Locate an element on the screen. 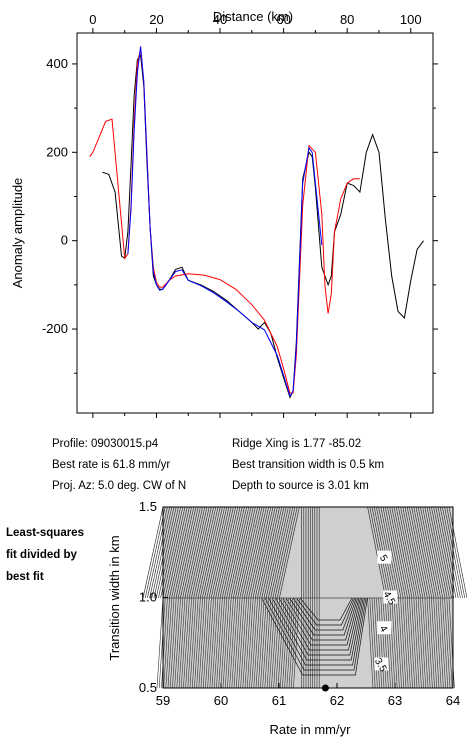 This screenshot has height=745, width=467. best-fit-marker is located at coordinates (325, 688).